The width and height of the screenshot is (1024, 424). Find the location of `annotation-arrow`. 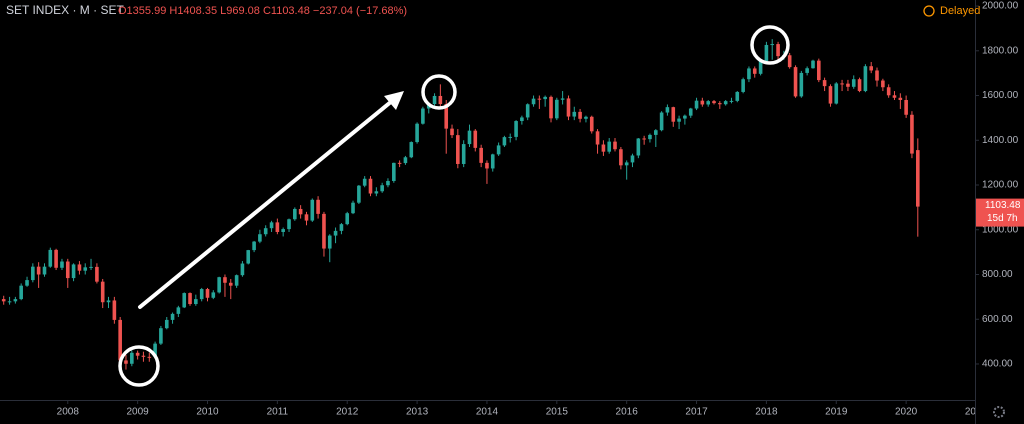

annotation-arrow is located at coordinates (266, 204).